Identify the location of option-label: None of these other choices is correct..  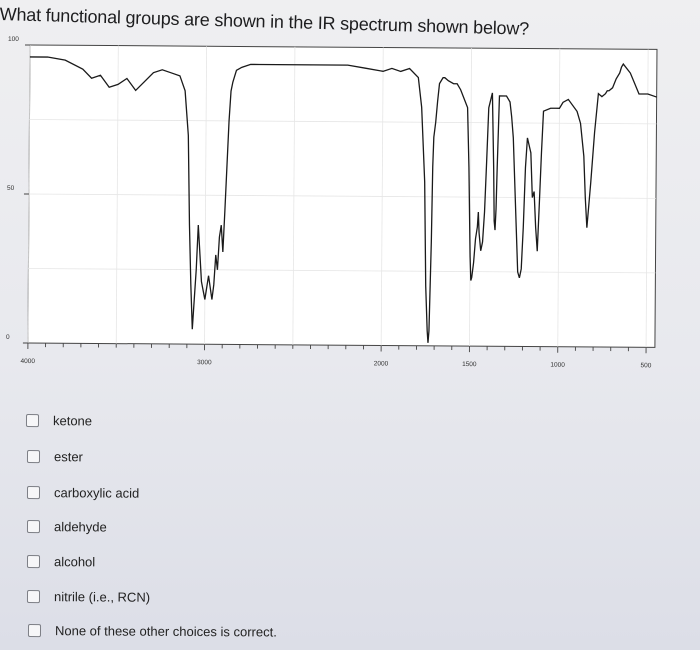
(165, 631).